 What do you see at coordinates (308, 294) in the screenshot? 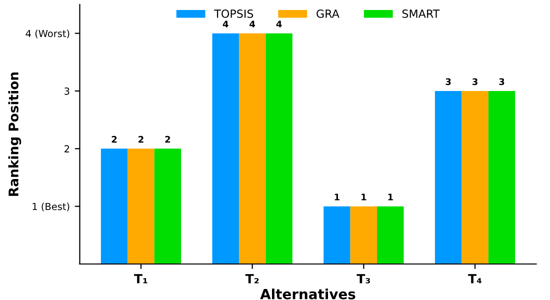
I see `x-axis-title: Alternatives` at bounding box center [308, 294].